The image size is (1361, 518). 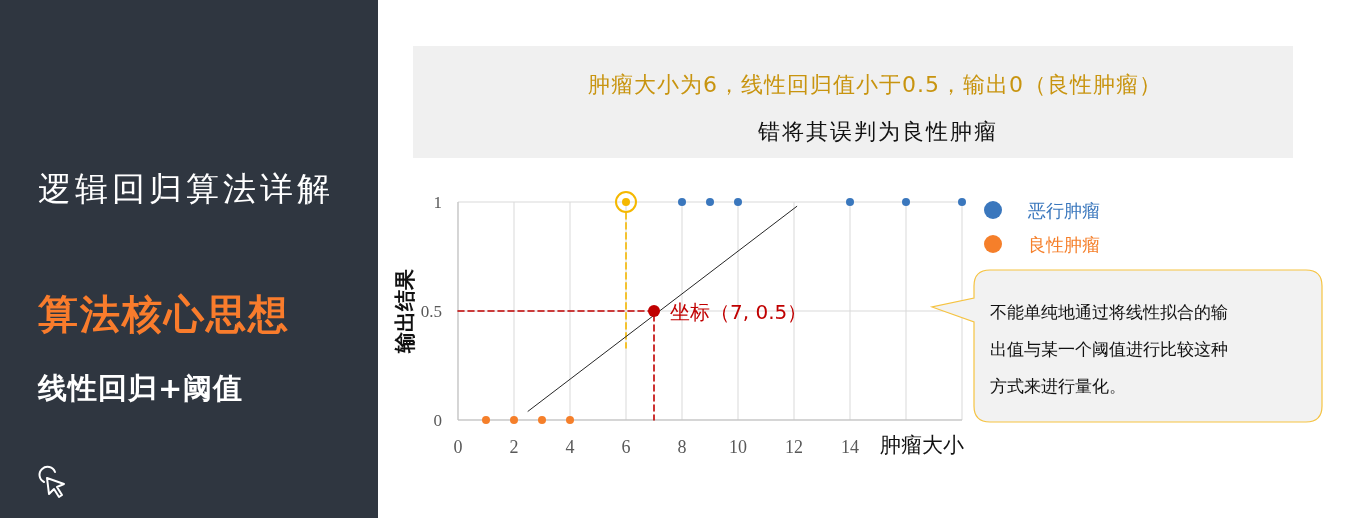 I want to click on x-tick-label: 8, so click(x=682, y=447).